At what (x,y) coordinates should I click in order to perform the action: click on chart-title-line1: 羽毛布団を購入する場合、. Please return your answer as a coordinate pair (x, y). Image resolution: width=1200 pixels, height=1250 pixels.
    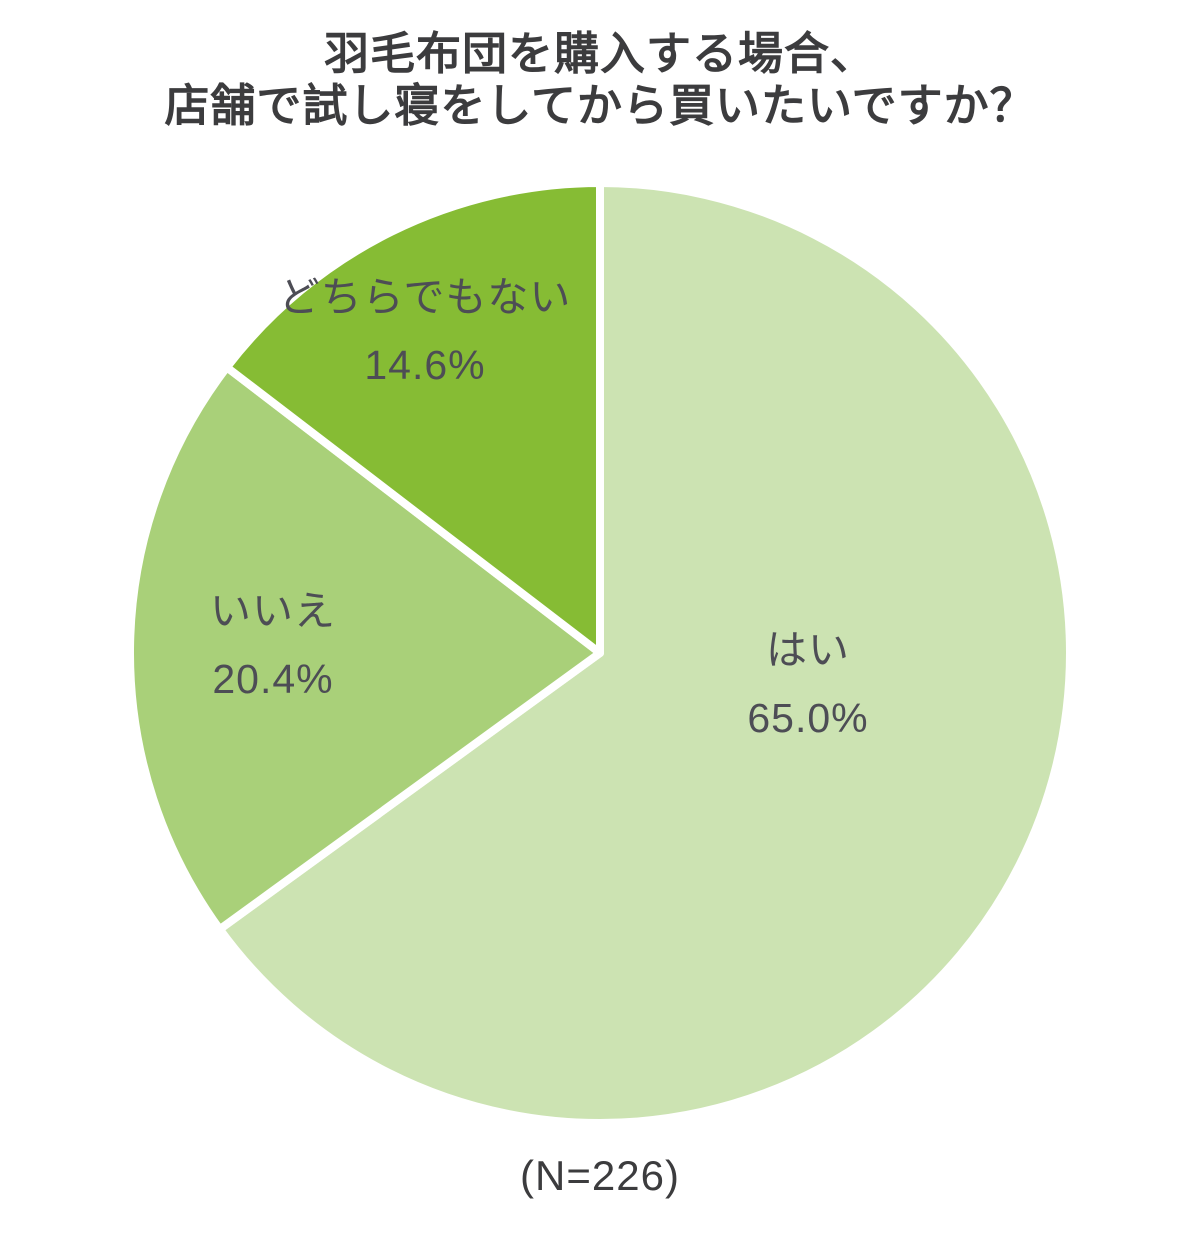
    Looking at the image, I should click on (599, 53).